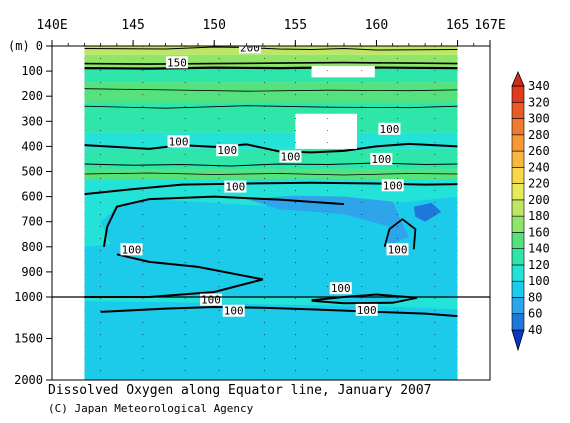 This screenshot has height=423, width=570. Describe the element at coordinates (271, 174) in the screenshot. I see `contour-line-k` at that location.